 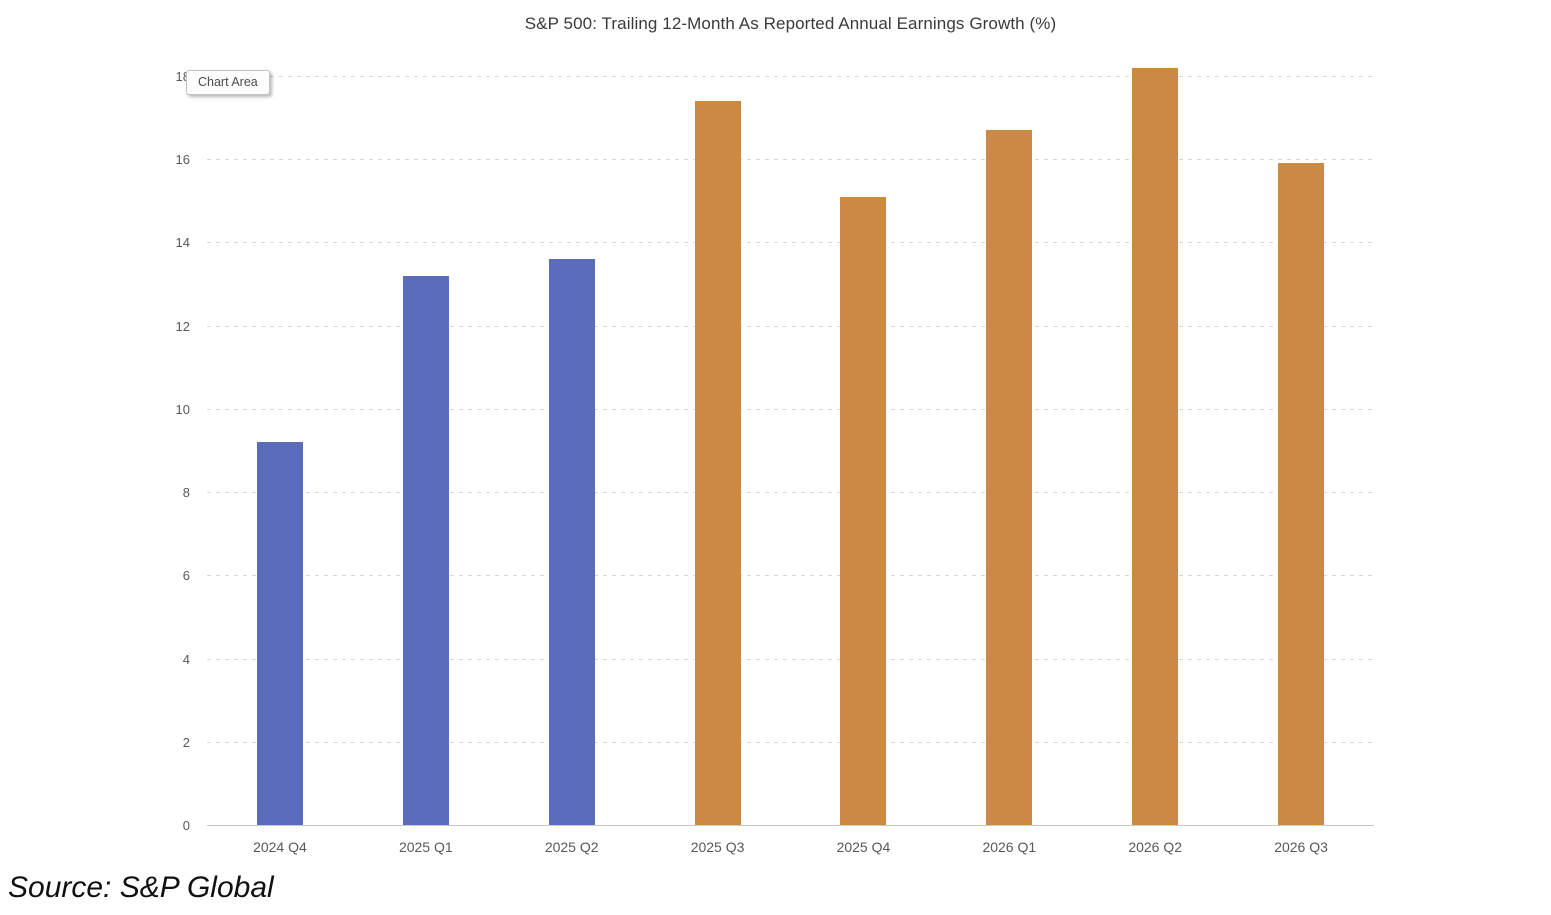 I want to click on bar-2025-q1, so click(x=425, y=550).